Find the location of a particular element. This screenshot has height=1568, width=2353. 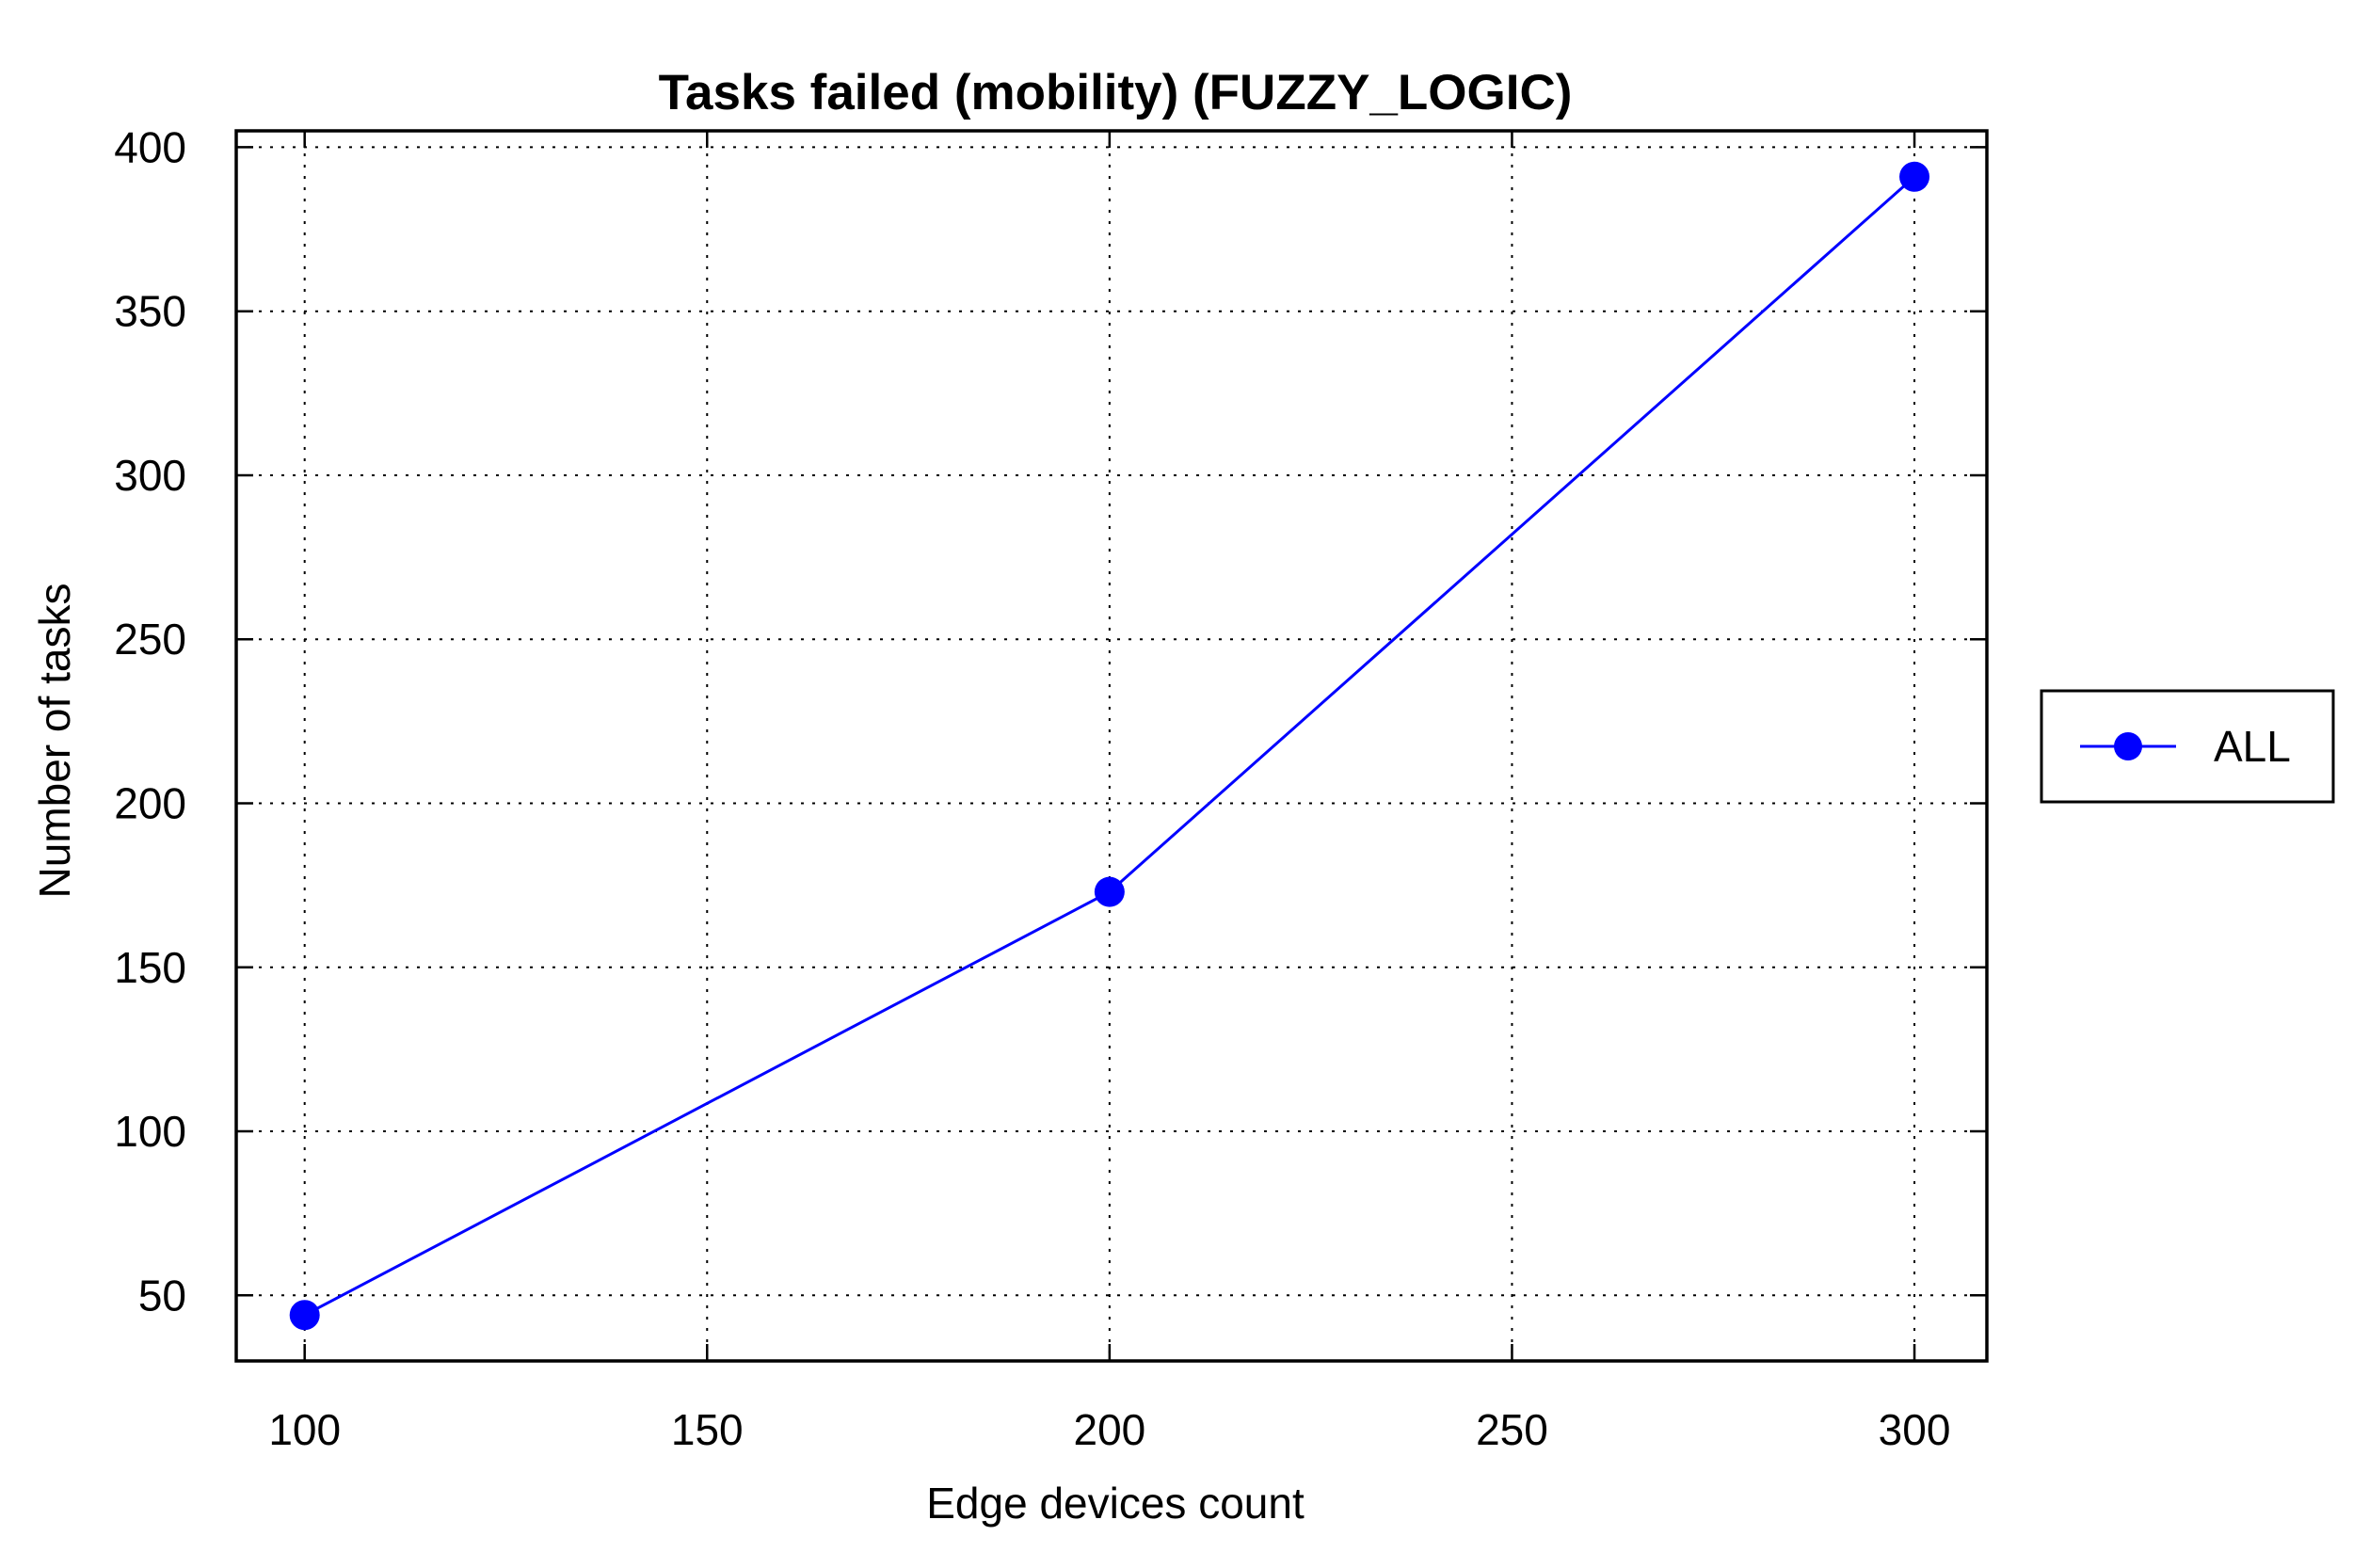

y-tick-label: 300 is located at coordinates (150, 475).